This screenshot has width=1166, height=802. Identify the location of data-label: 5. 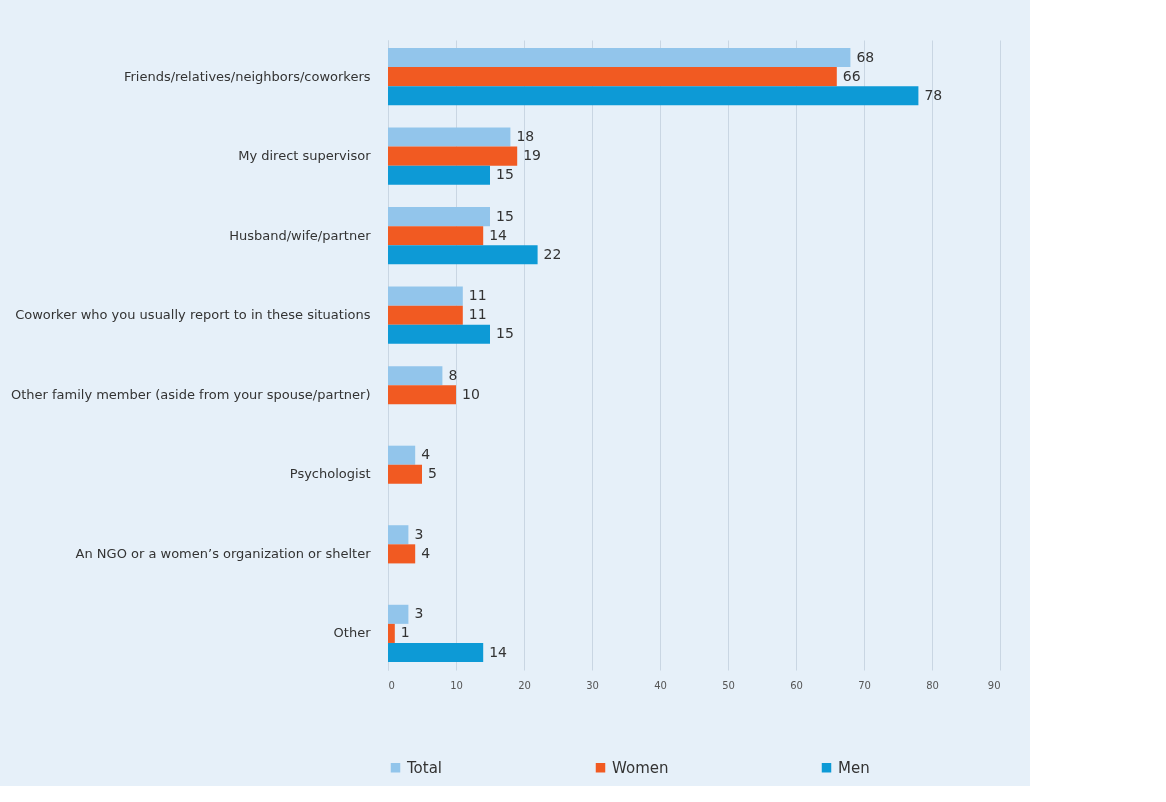
(432, 473).